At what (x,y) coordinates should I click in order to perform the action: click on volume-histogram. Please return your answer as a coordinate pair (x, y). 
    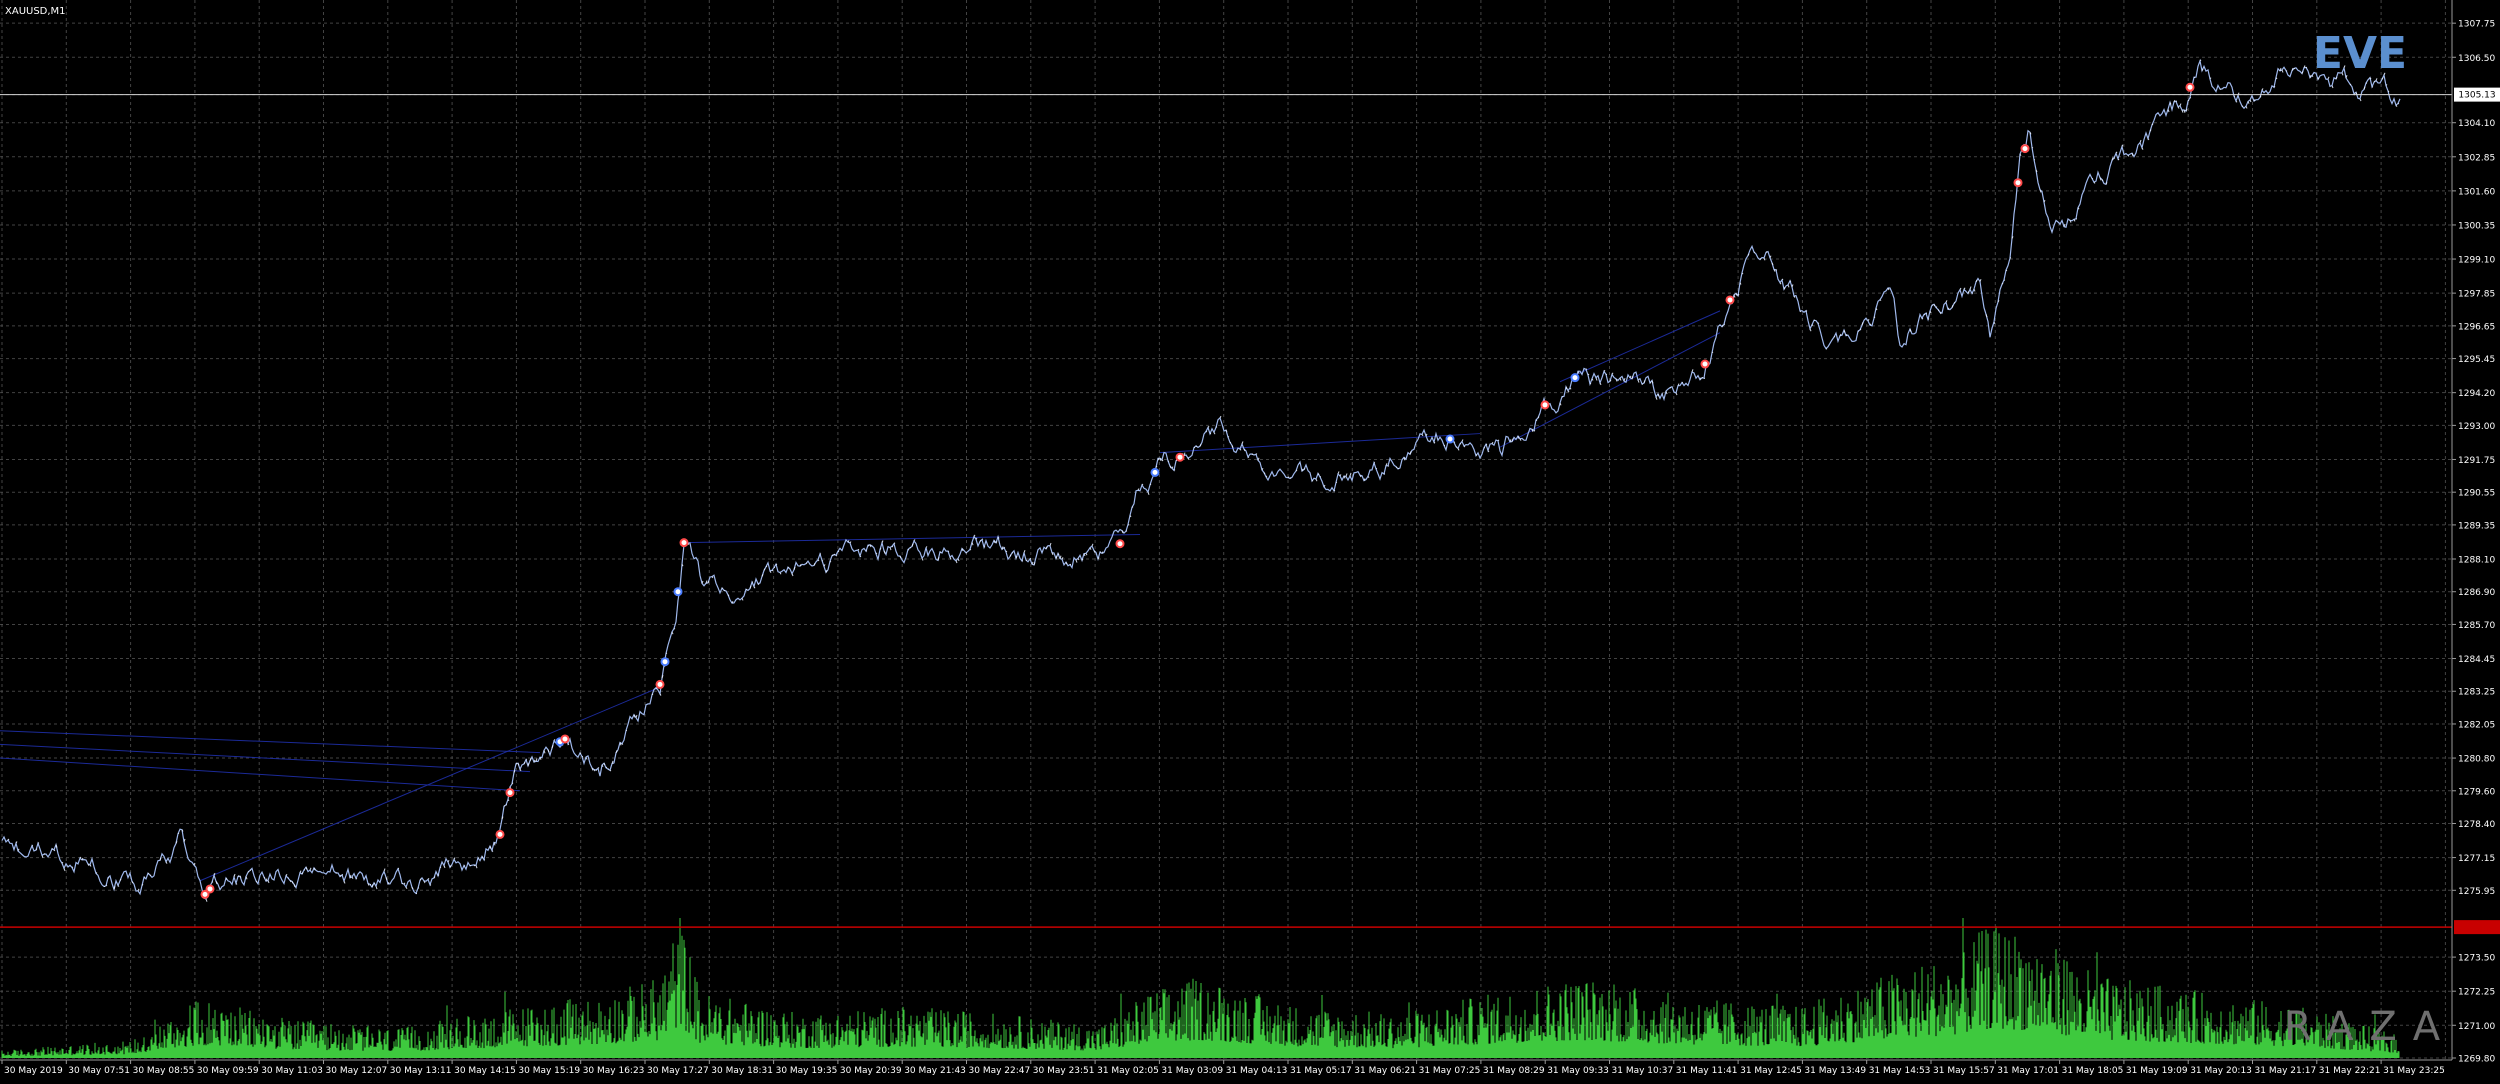
    Looking at the image, I should click on (1200, 988).